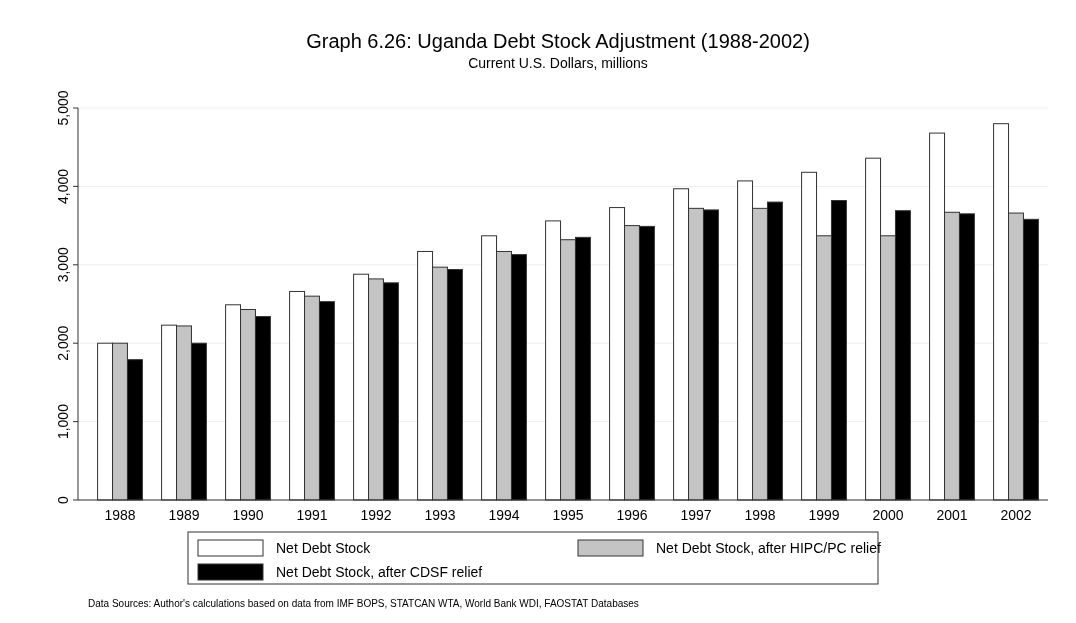 This screenshot has width=1076, height=623. What do you see at coordinates (760, 515) in the screenshot?
I see `x-tick-label: 1998` at bounding box center [760, 515].